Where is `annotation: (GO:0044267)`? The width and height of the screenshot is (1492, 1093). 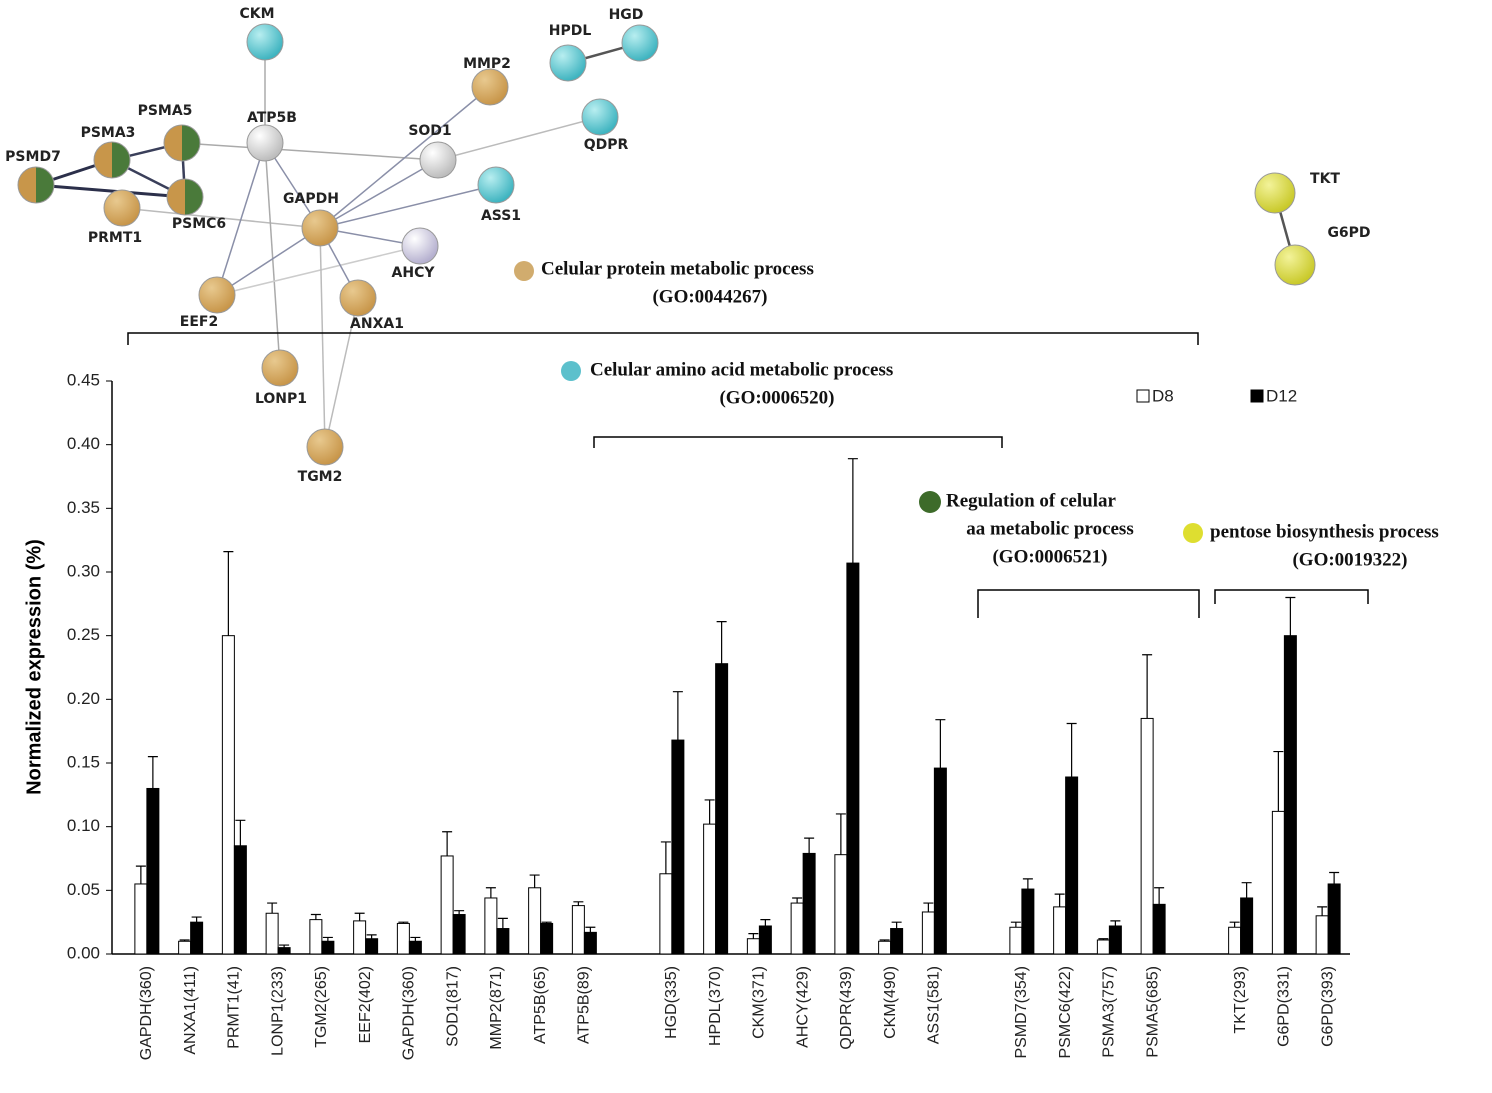 annotation: (GO:0044267) is located at coordinates (709, 296).